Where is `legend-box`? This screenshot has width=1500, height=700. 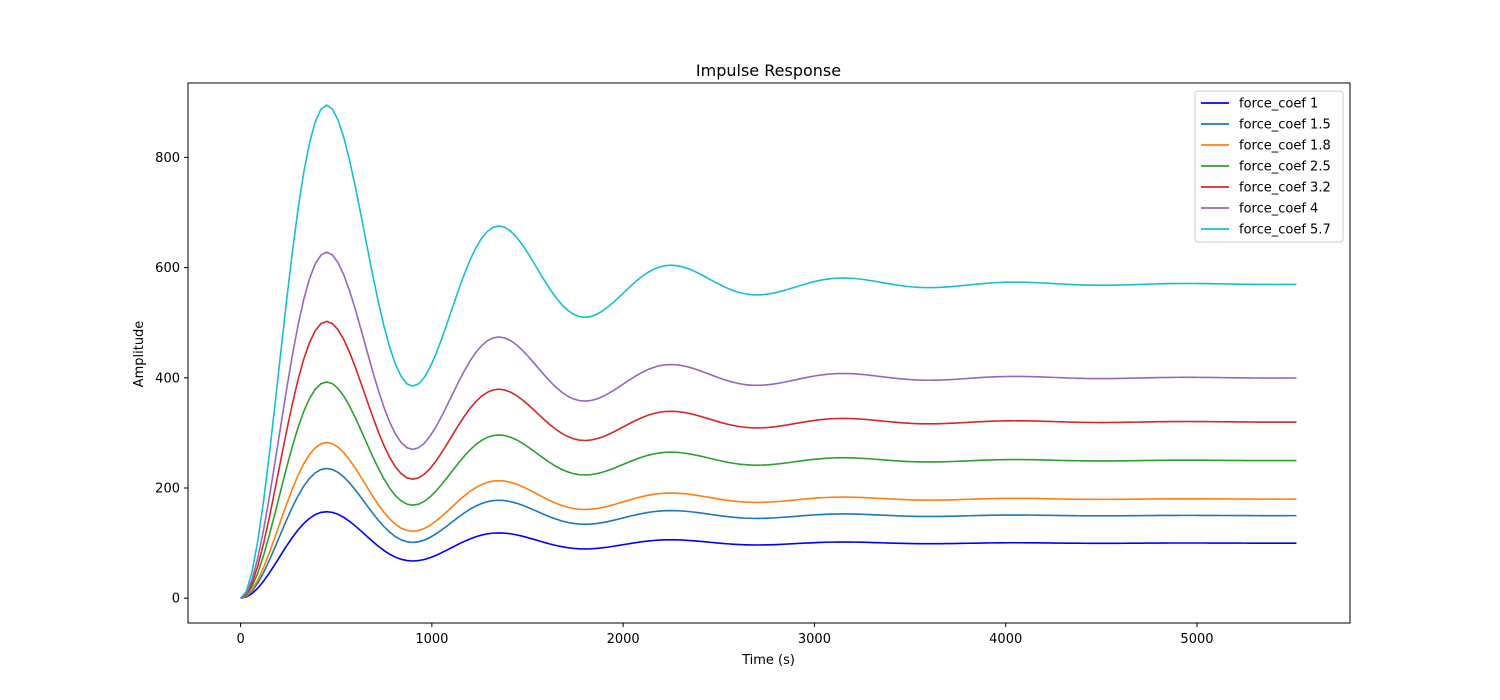 legend-box is located at coordinates (1269, 166).